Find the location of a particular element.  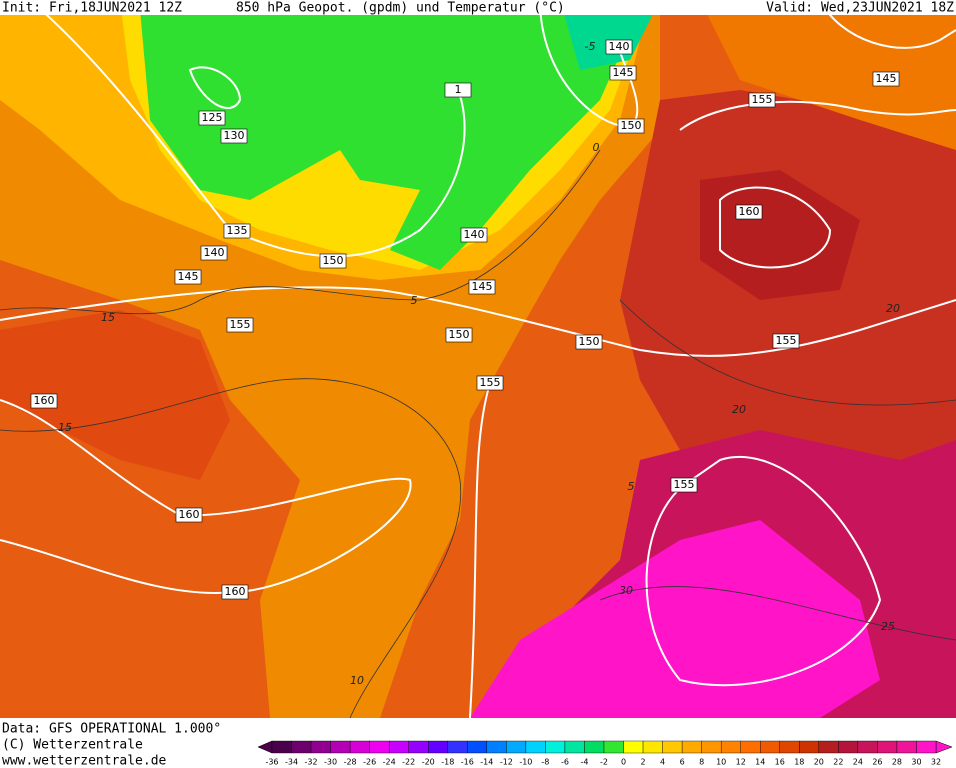

temperature-label: 5 is located at coordinates (631, 486).